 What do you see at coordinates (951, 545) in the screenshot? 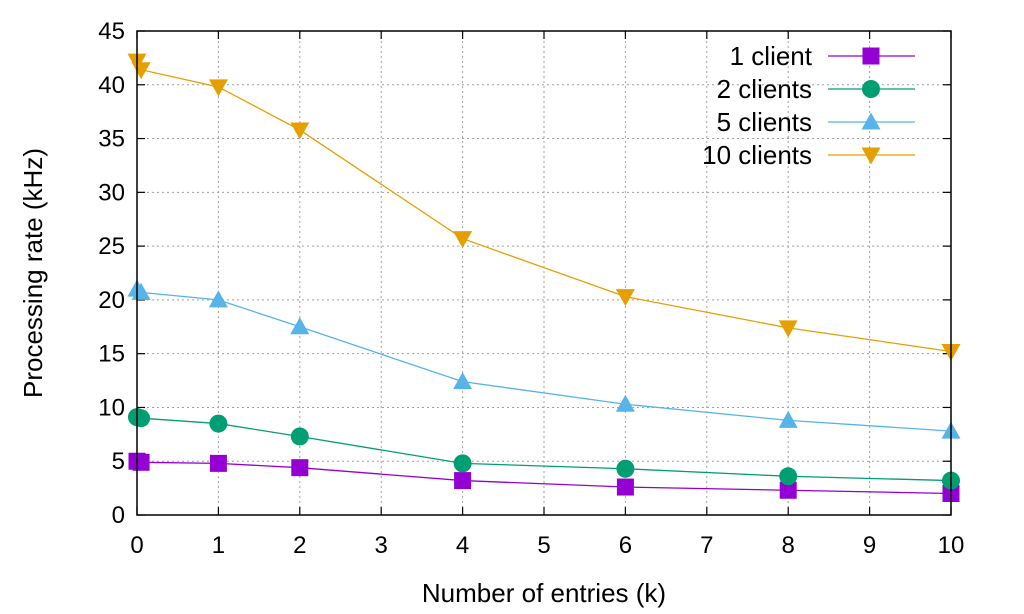
I see `x-tick-label: 10` at bounding box center [951, 545].